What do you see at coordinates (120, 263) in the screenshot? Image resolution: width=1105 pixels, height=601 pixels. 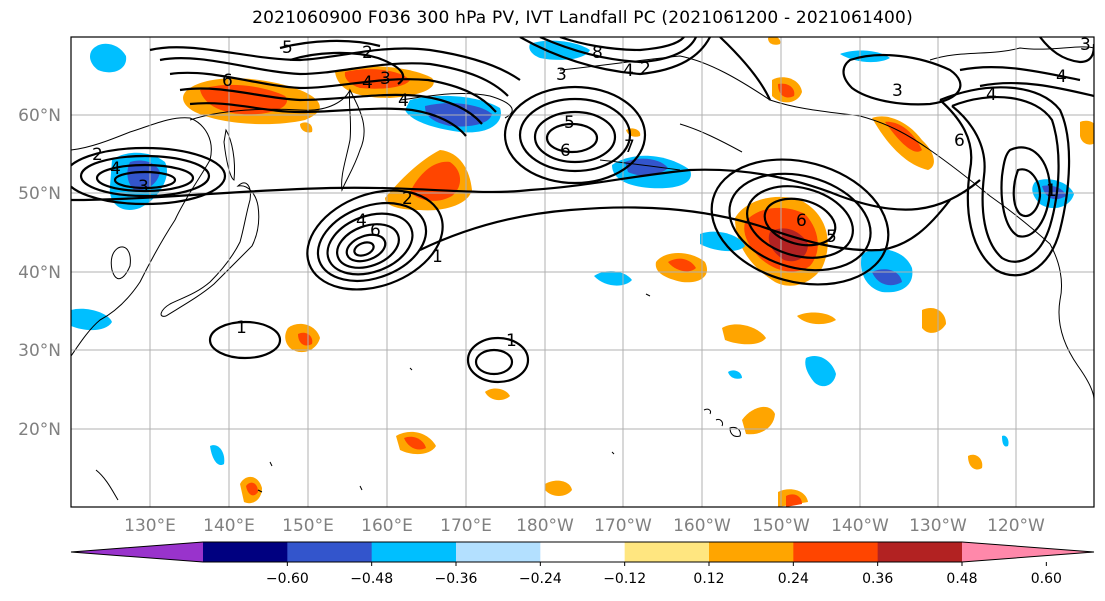 I see `korea-coastline` at bounding box center [120, 263].